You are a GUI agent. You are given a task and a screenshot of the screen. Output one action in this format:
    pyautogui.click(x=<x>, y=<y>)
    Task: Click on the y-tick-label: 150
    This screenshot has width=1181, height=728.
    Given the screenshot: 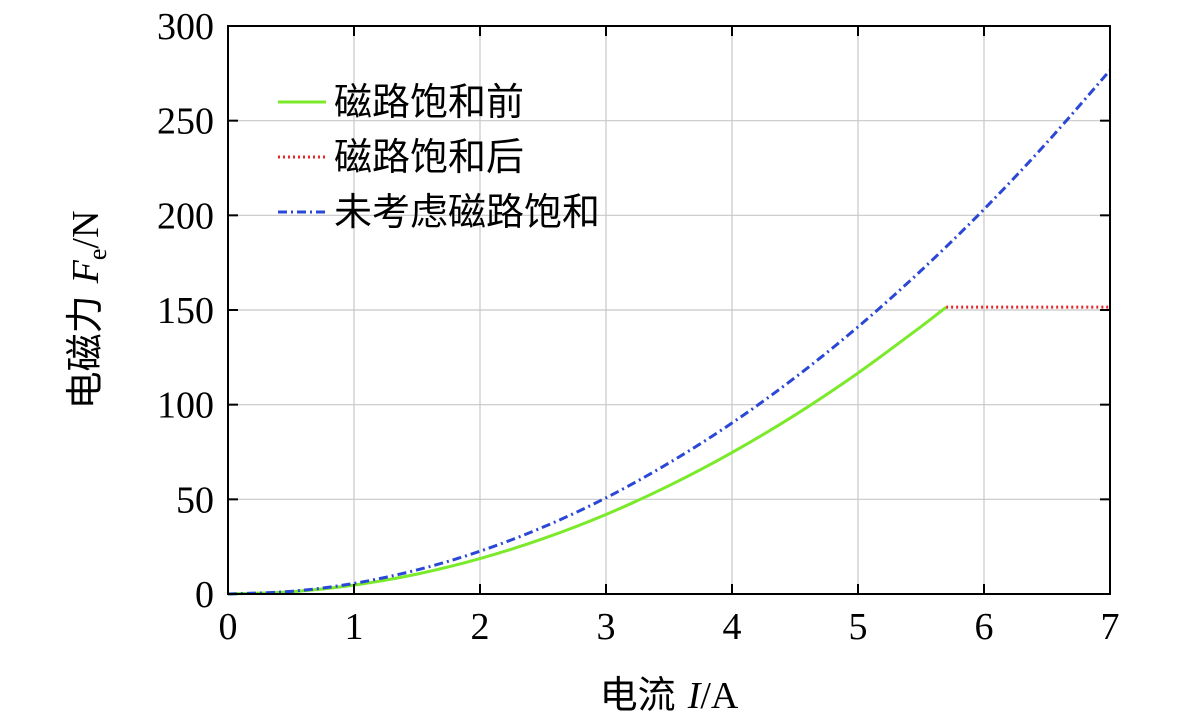 What is the action you would take?
    pyautogui.click(x=185, y=311)
    